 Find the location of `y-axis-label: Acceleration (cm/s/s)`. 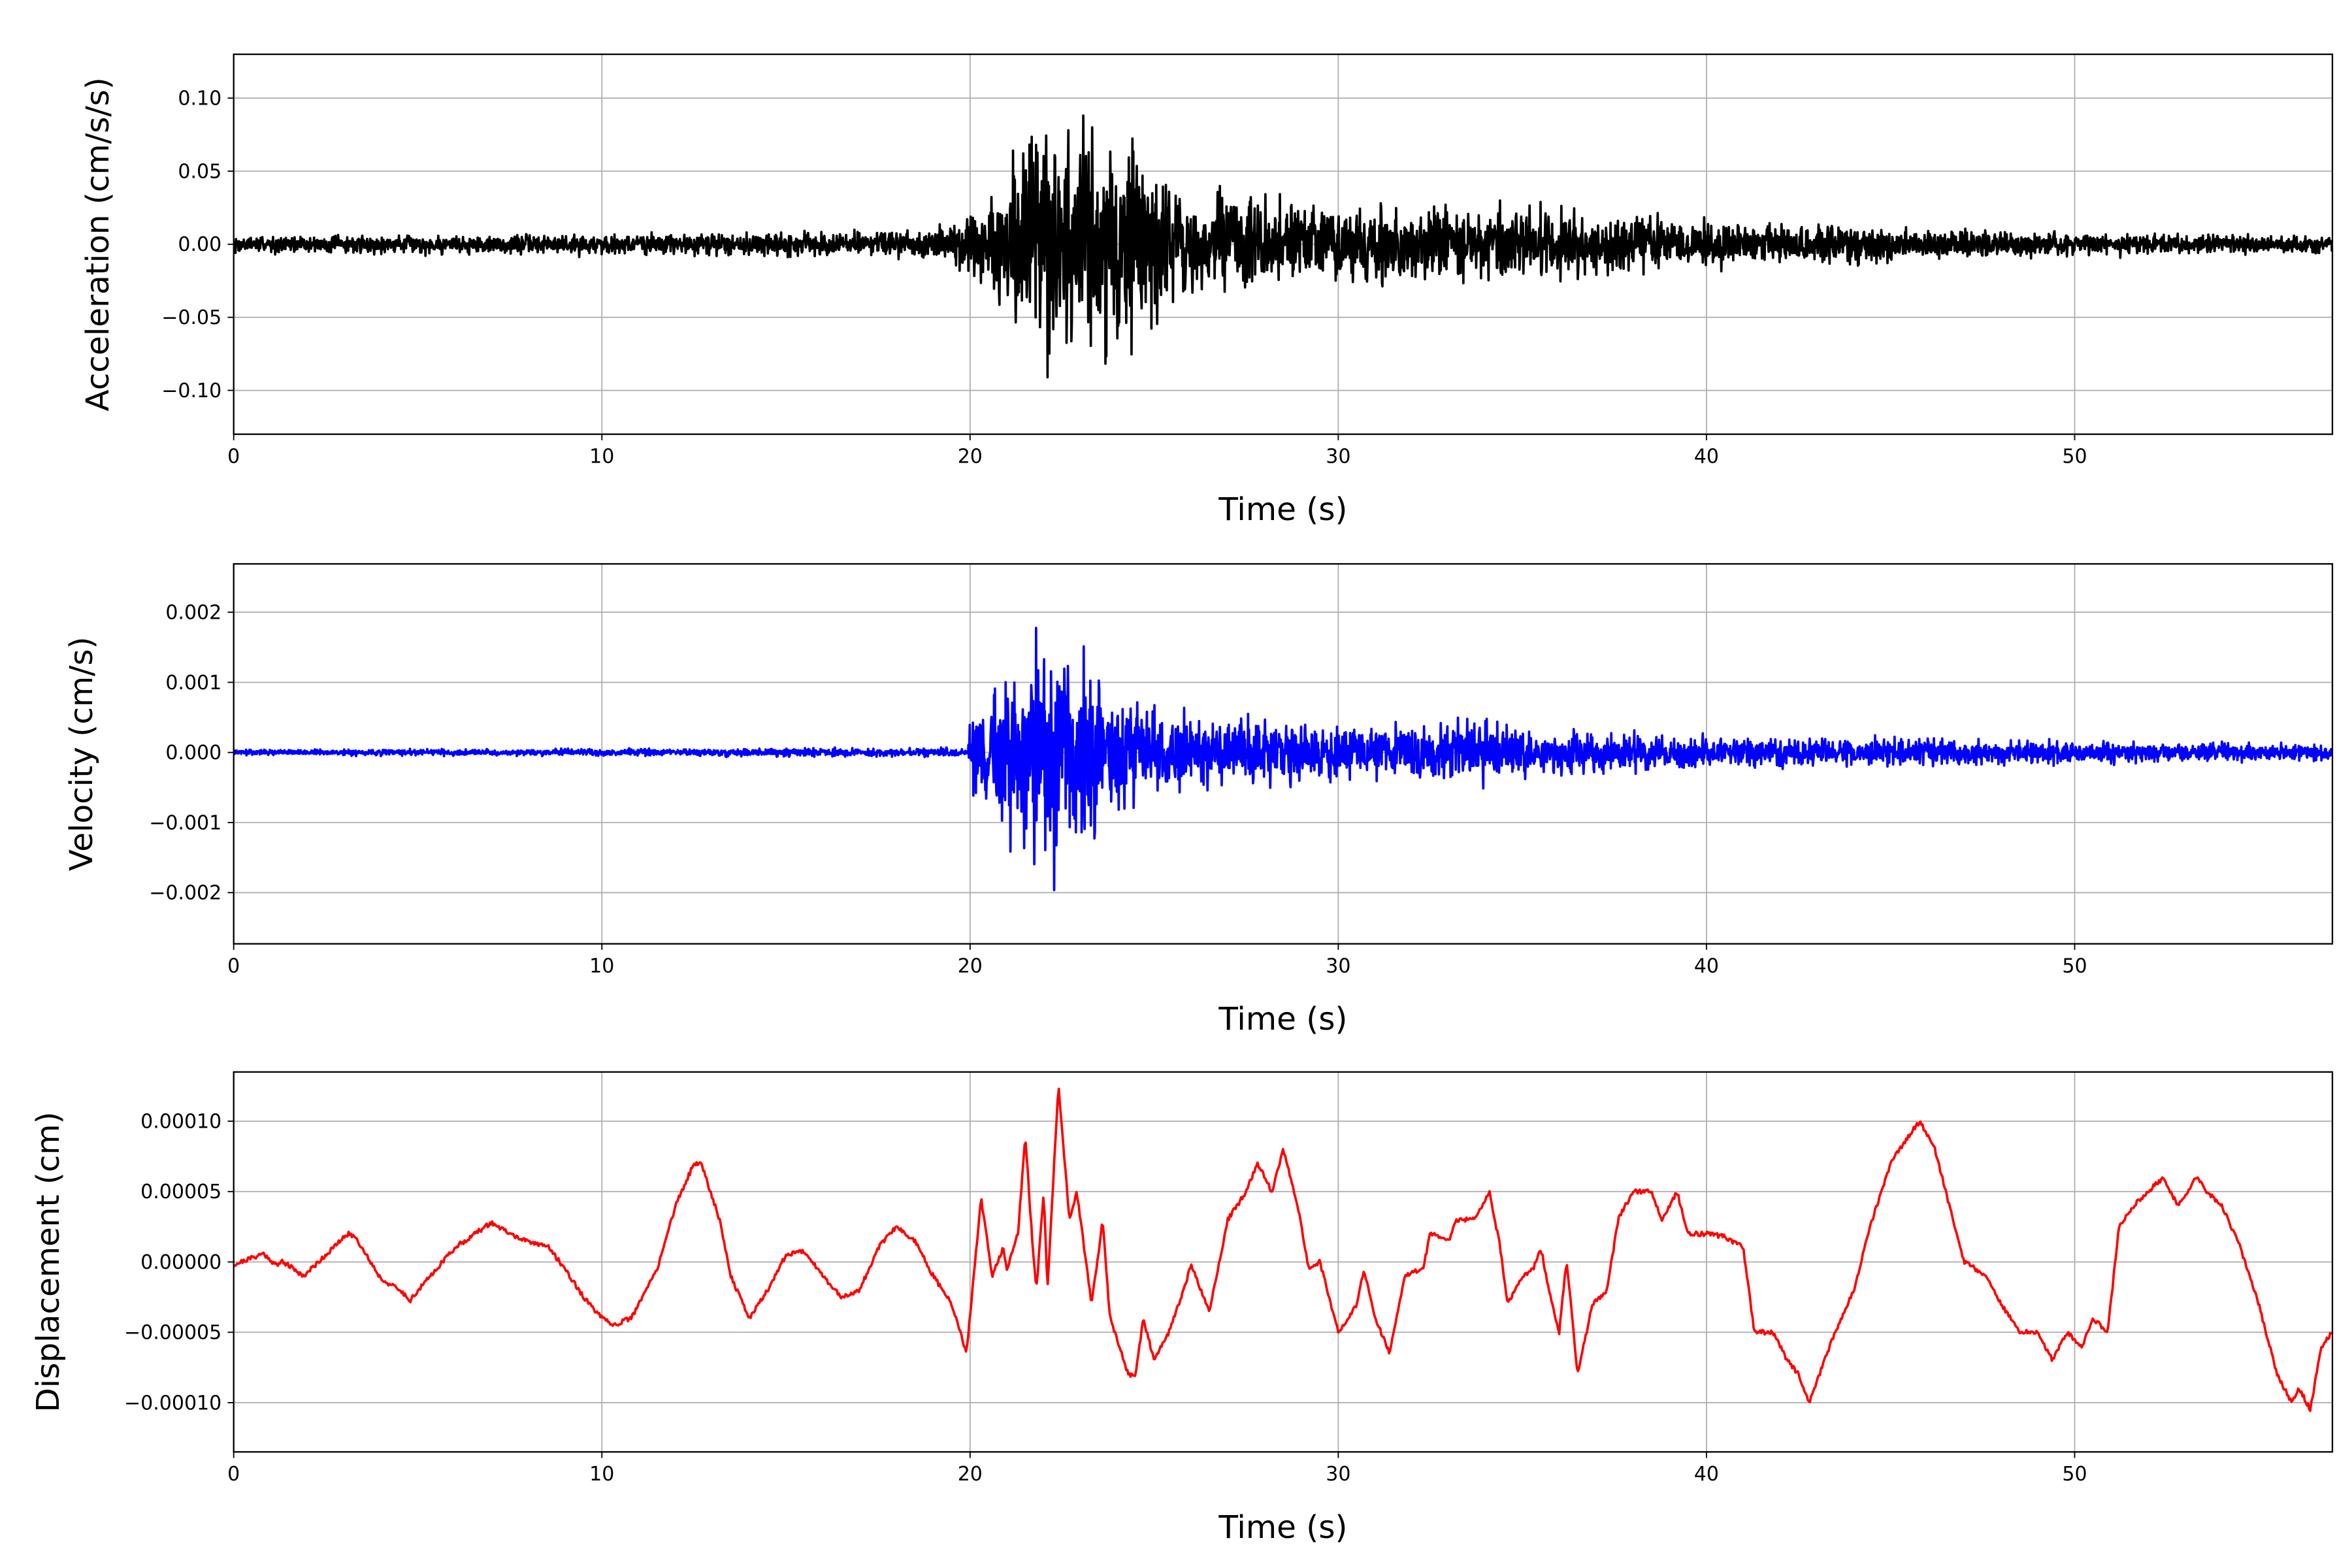

y-axis-label: Acceleration (cm/s/s) is located at coordinates (98, 244).